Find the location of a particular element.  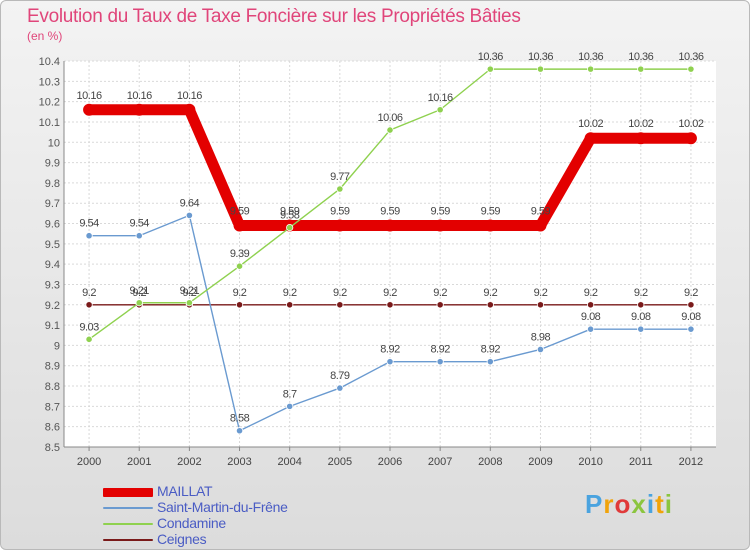

y-tick-label: 9.4 is located at coordinates (52, 265).